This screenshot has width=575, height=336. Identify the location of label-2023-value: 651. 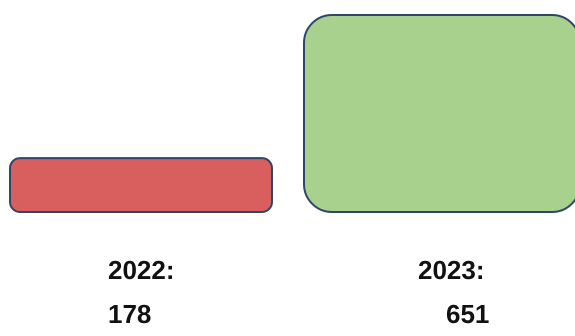
(468, 314).